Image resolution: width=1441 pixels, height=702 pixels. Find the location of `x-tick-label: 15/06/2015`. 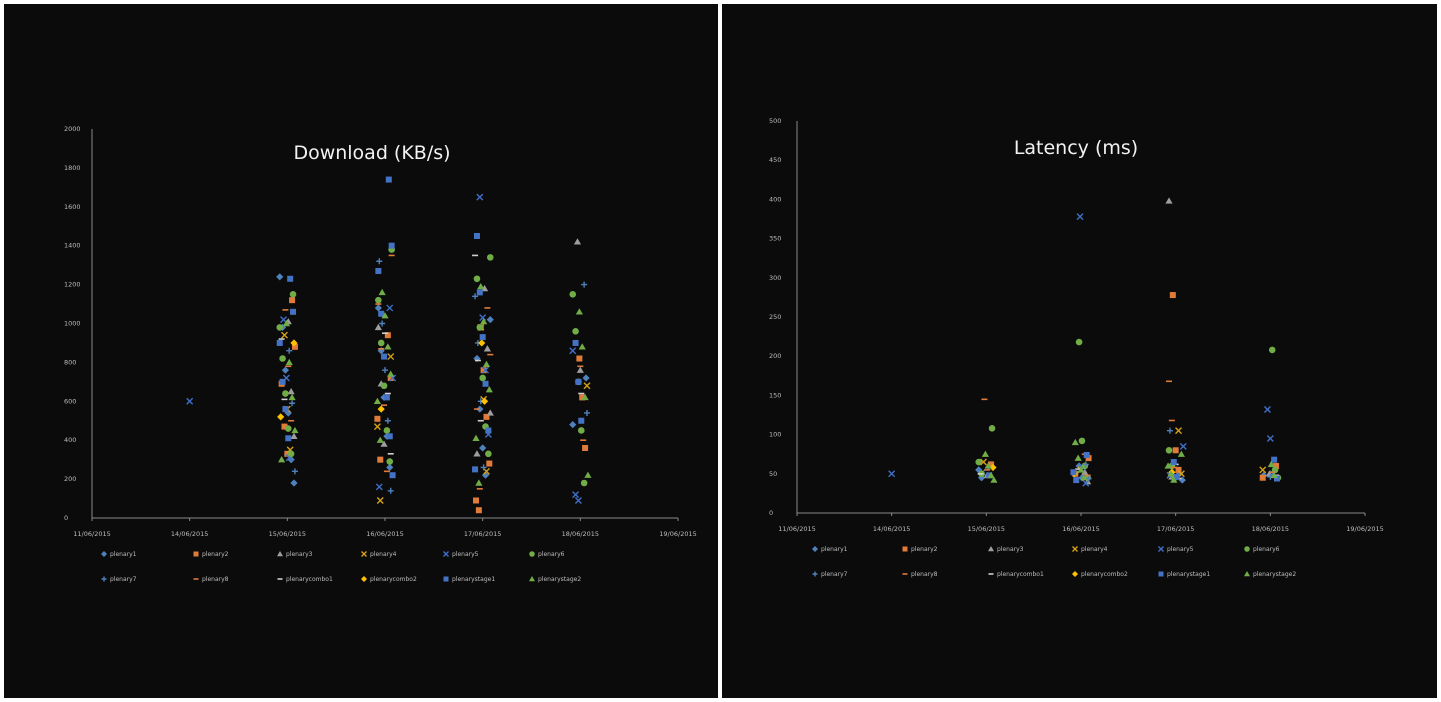

x-tick-label: 15/06/2015 is located at coordinates (986, 529).